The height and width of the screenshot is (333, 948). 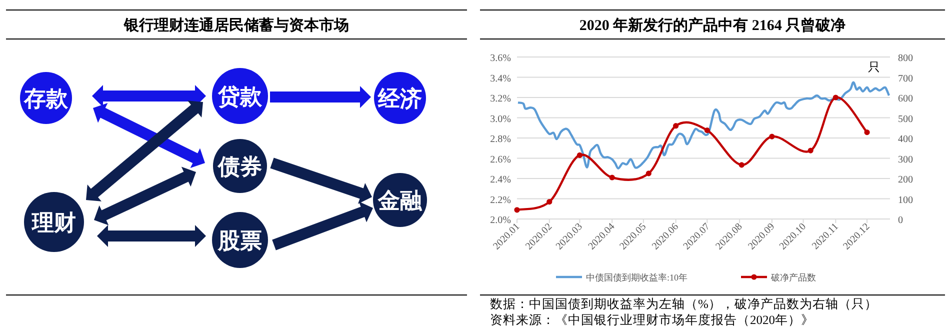 I want to click on text: 股票, so click(x=239, y=240).